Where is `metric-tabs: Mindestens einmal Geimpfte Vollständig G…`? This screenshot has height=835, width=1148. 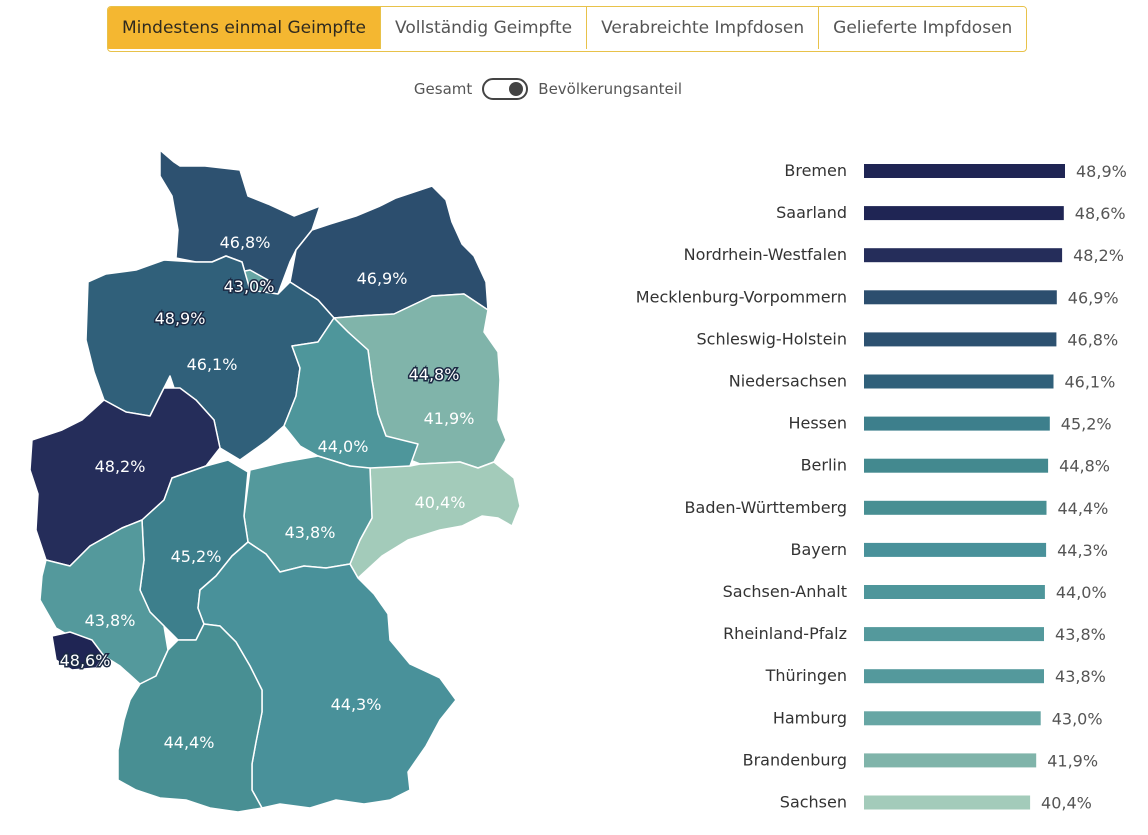 metric-tabs: Mindestens einmal Geimpfte Vollständig G… is located at coordinates (567, 29).